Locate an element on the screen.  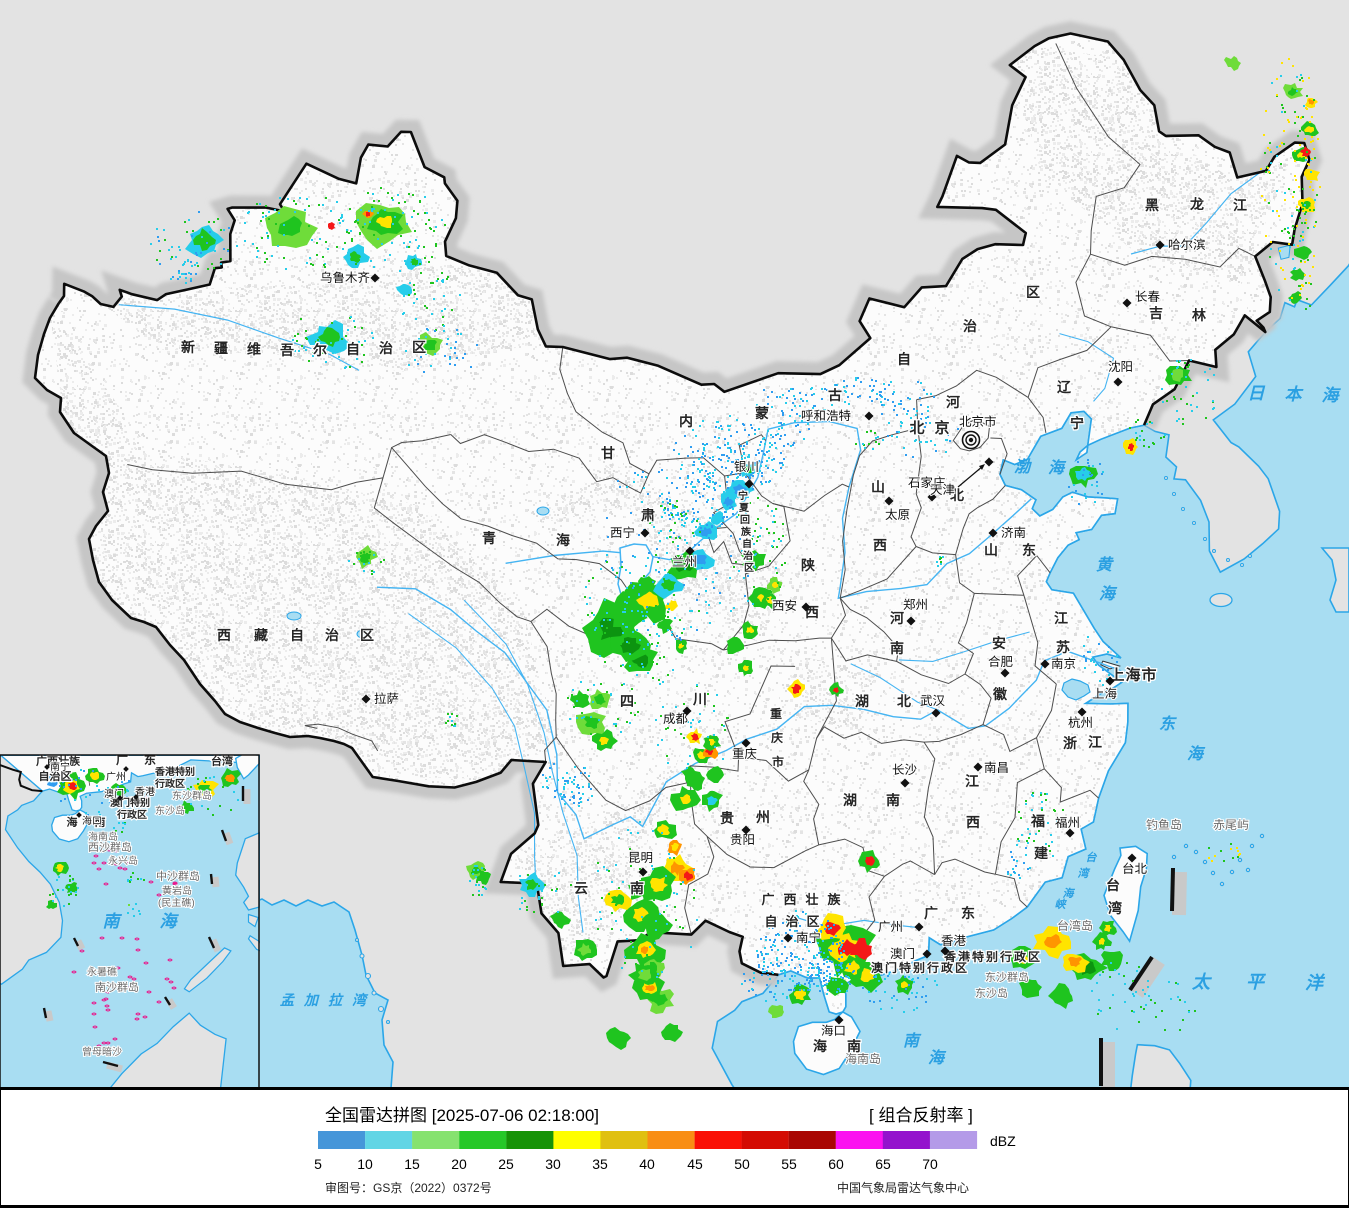
svg-text: 安 is located at coordinates (999, 643).